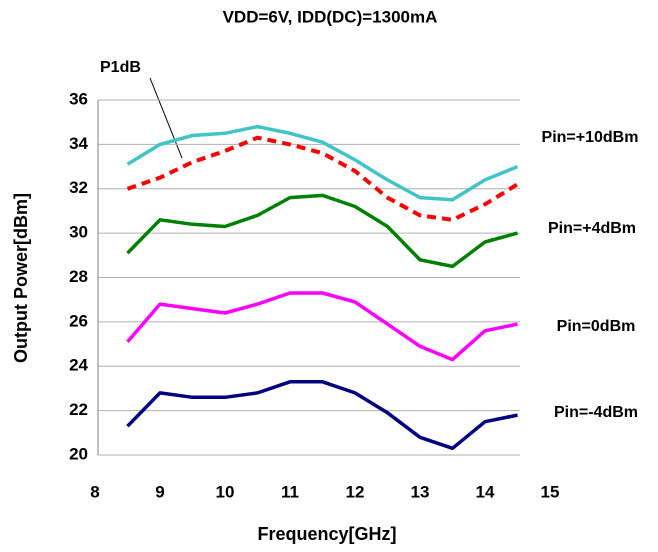 This screenshot has height=552, width=658. I want to click on x-axis-label: Frequency[GHz], so click(326, 534).